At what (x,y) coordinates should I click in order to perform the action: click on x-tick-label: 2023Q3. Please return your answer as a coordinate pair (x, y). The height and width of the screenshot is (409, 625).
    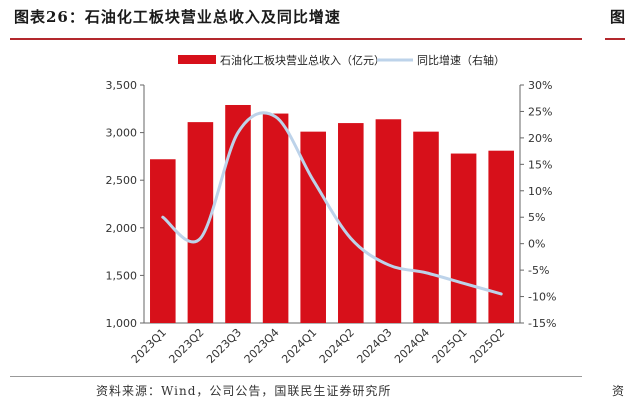
    Looking at the image, I should click on (224, 346).